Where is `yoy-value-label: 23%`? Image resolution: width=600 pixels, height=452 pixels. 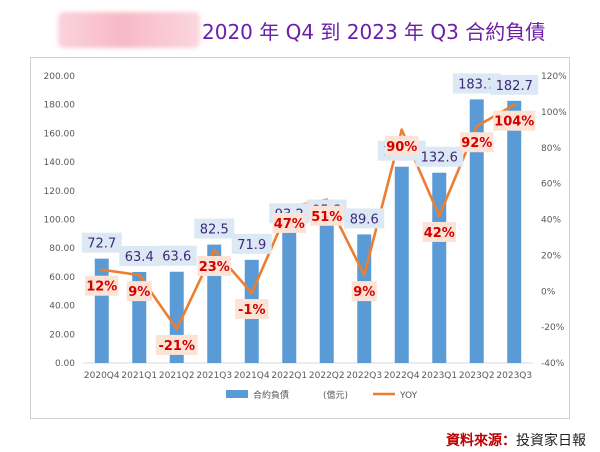 yoy-value-label: 23% is located at coordinates (214, 267).